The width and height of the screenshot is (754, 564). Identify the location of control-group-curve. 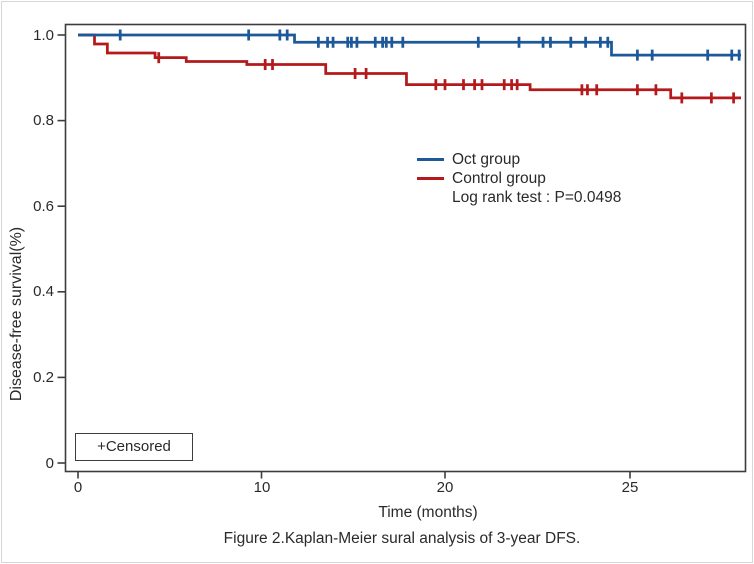
(409, 66).